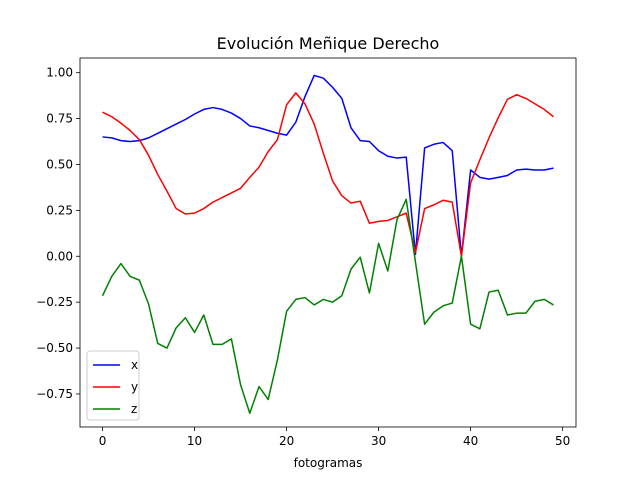  I want to click on y-tick-label: −0.75, so click(54, 394).